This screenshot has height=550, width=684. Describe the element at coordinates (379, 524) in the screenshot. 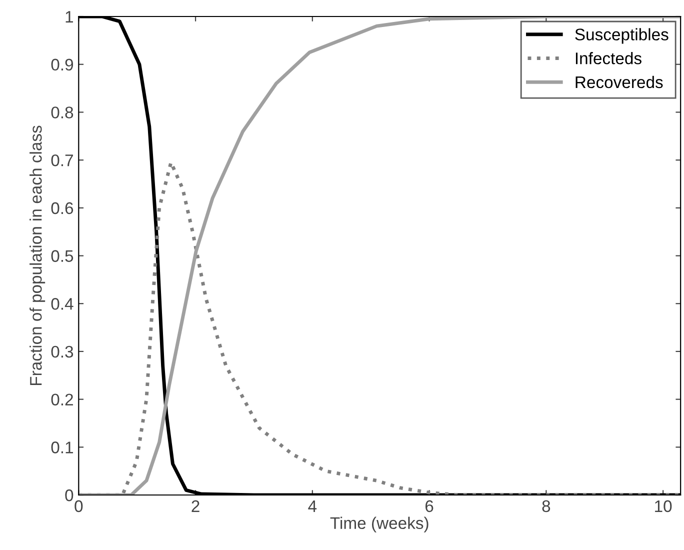

I see `x-axis-title: Time (weeks)` at that location.